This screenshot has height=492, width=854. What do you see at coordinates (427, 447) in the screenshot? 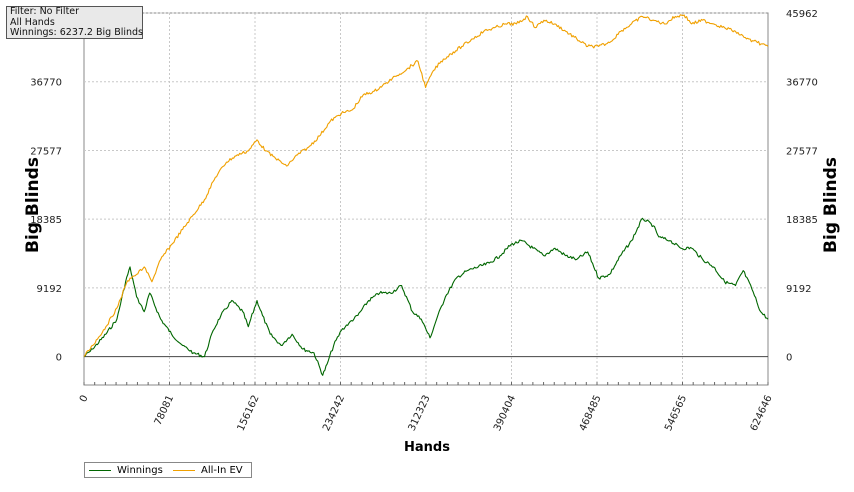
I see `x-axis-label: Hands` at bounding box center [427, 447].